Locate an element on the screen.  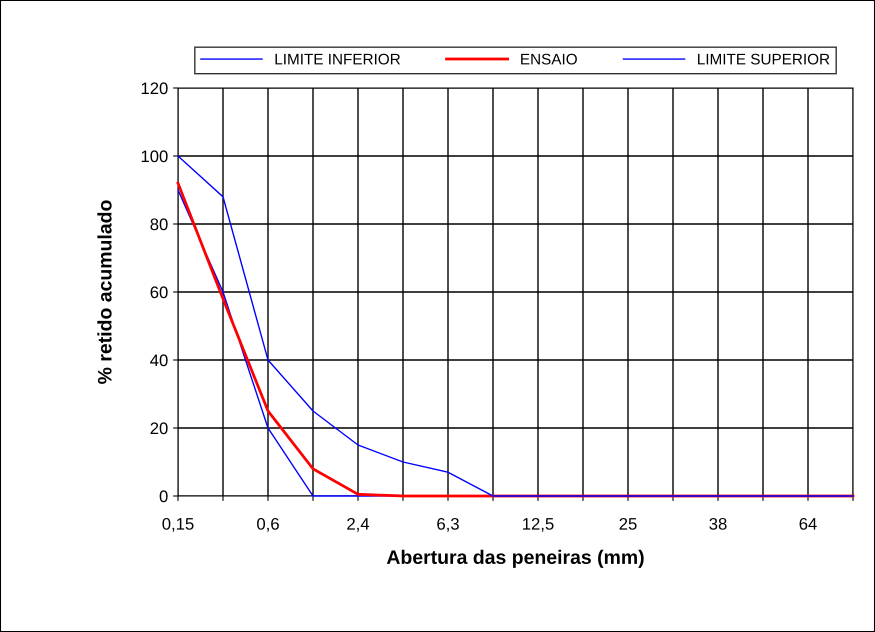
y-tick-label: 0 is located at coordinates (164, 496).